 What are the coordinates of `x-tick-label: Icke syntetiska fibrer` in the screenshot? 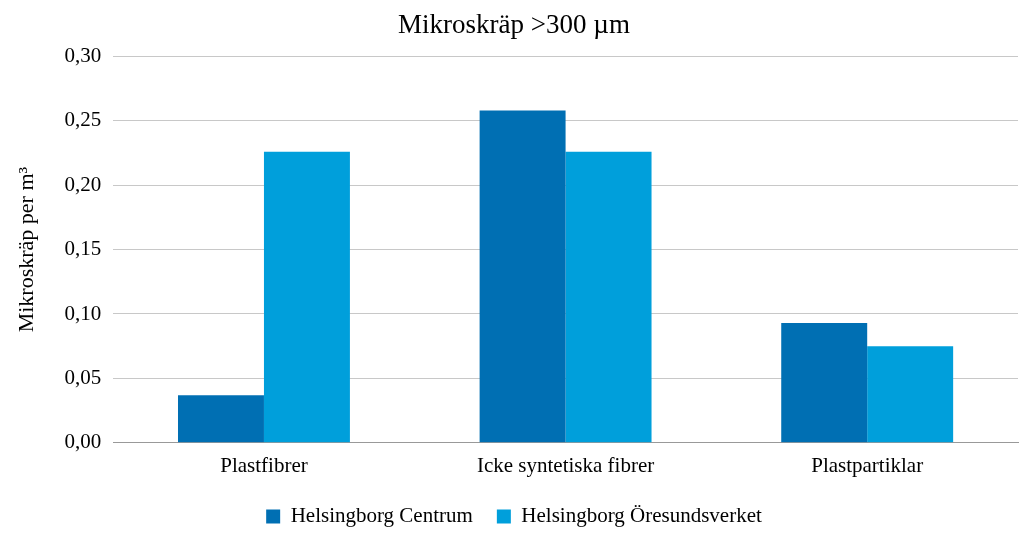 It's located at (565, 464).